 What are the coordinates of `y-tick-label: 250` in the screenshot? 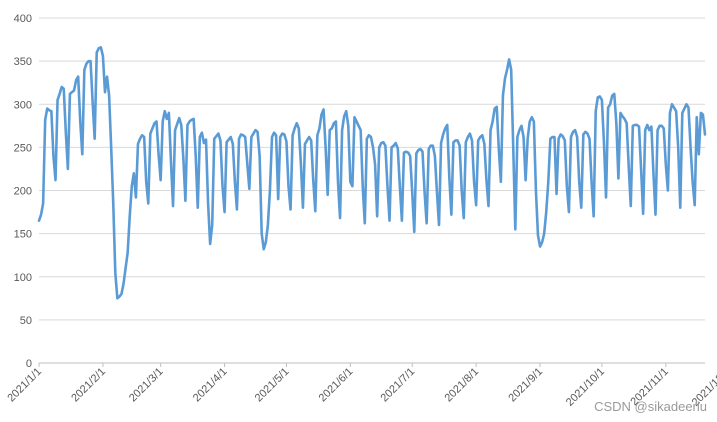 It's located at (23, 148).